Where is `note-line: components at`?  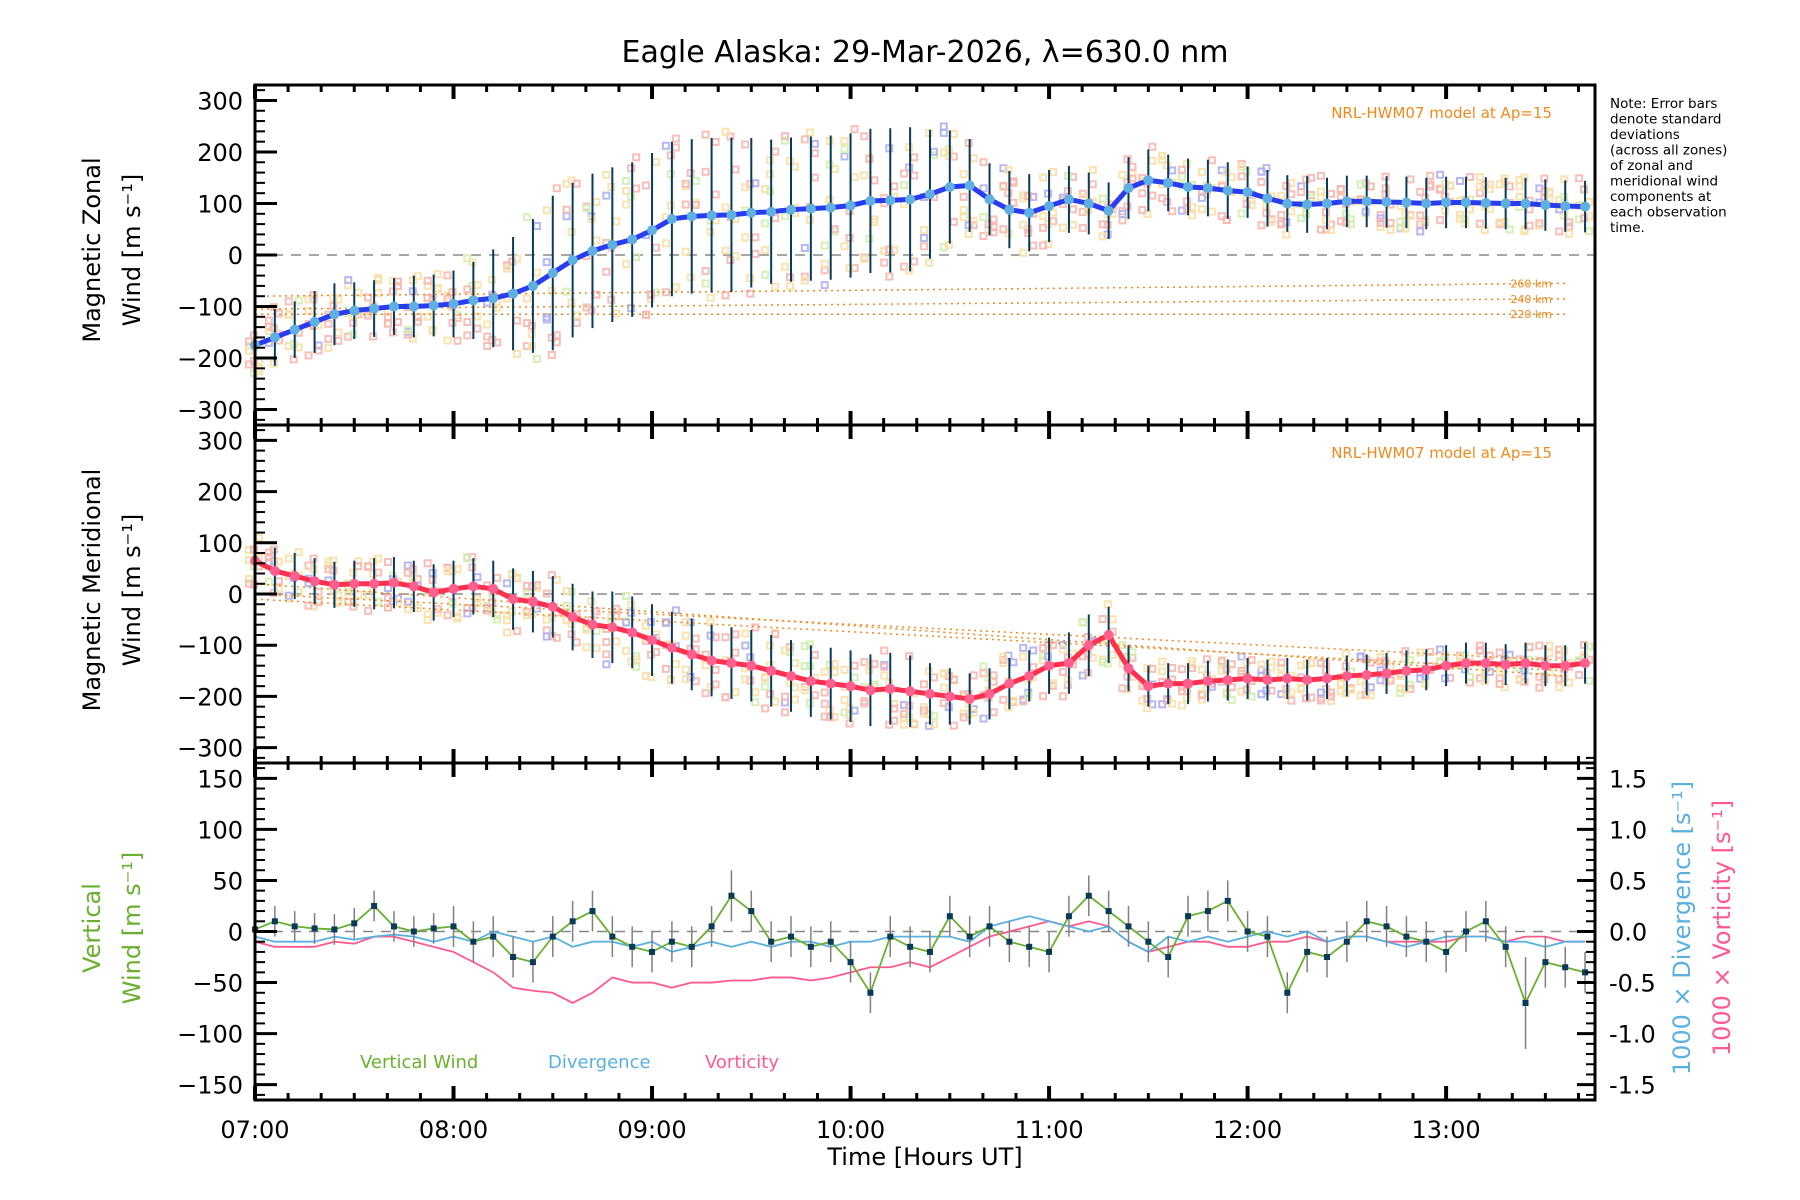 note-line: components at is located at coordinates (1660, 197).